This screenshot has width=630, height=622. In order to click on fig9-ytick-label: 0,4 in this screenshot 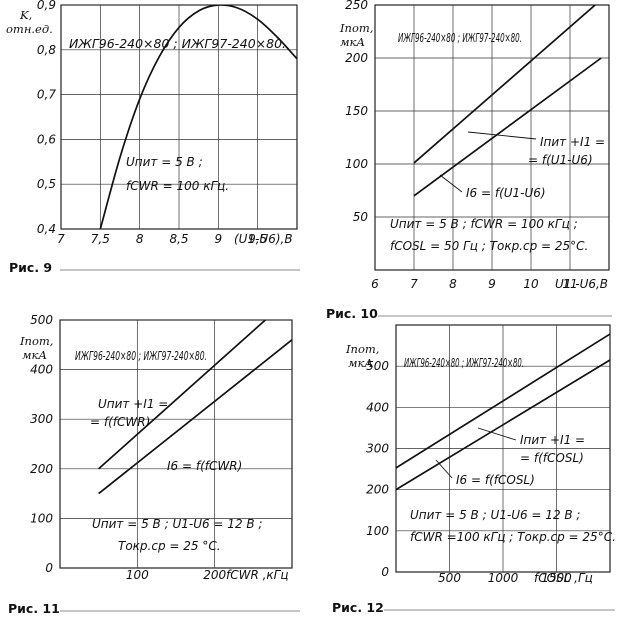, I will do `click(46, 229)`.